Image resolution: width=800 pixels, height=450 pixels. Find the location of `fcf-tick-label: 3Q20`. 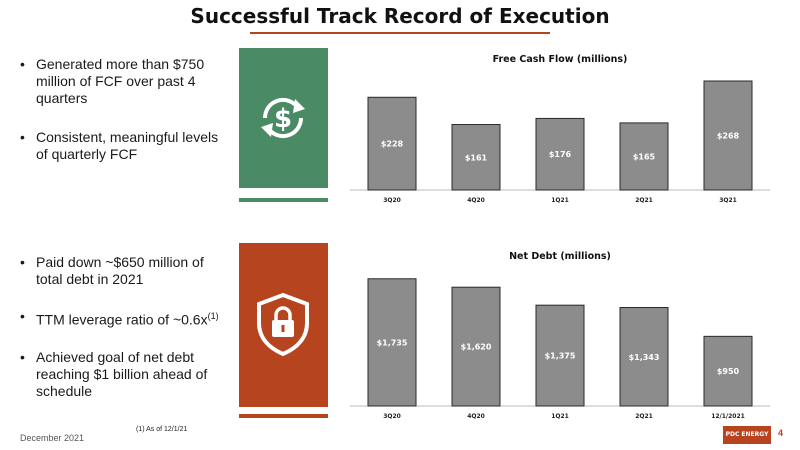

fcf-tick-label: 3Q20 is located at coordinates (392, 200).